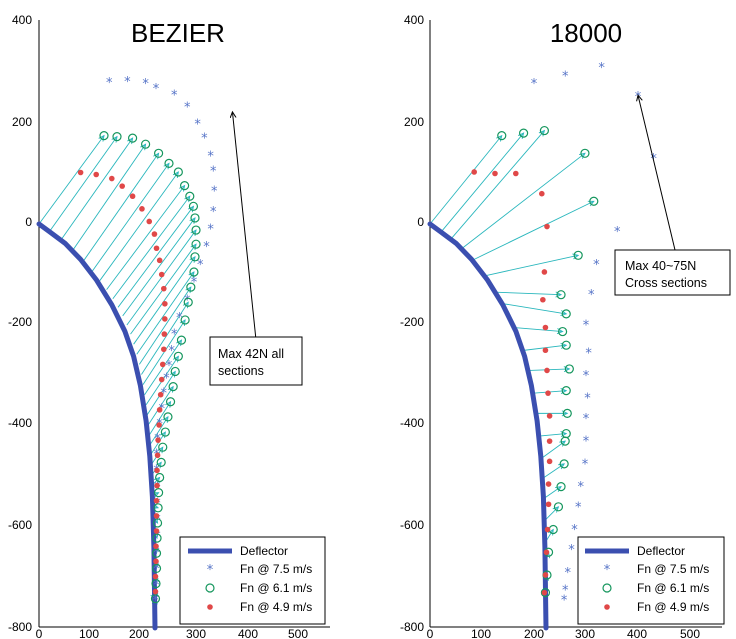  Describe the element at coordinates (139, 633) in the screenshot. I see `x-tick-label: 200` at that location.